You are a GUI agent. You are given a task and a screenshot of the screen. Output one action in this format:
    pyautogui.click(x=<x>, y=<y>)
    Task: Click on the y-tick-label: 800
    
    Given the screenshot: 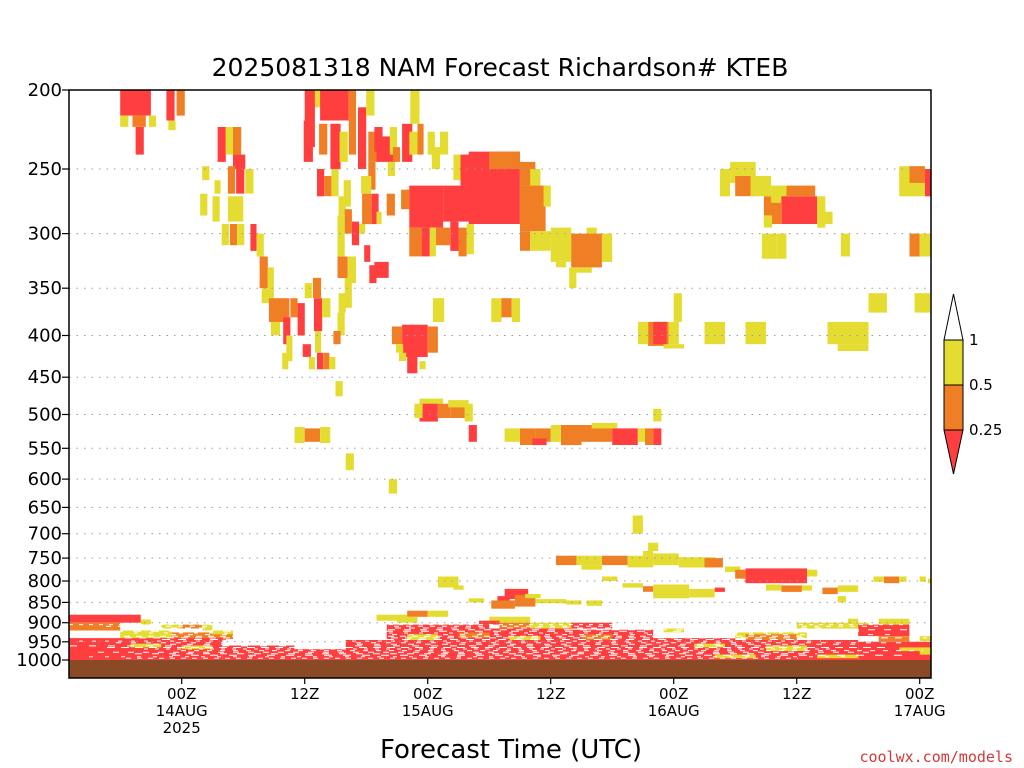 What is the action you would take?
    pyautogui.click(x=45, y=581)
    